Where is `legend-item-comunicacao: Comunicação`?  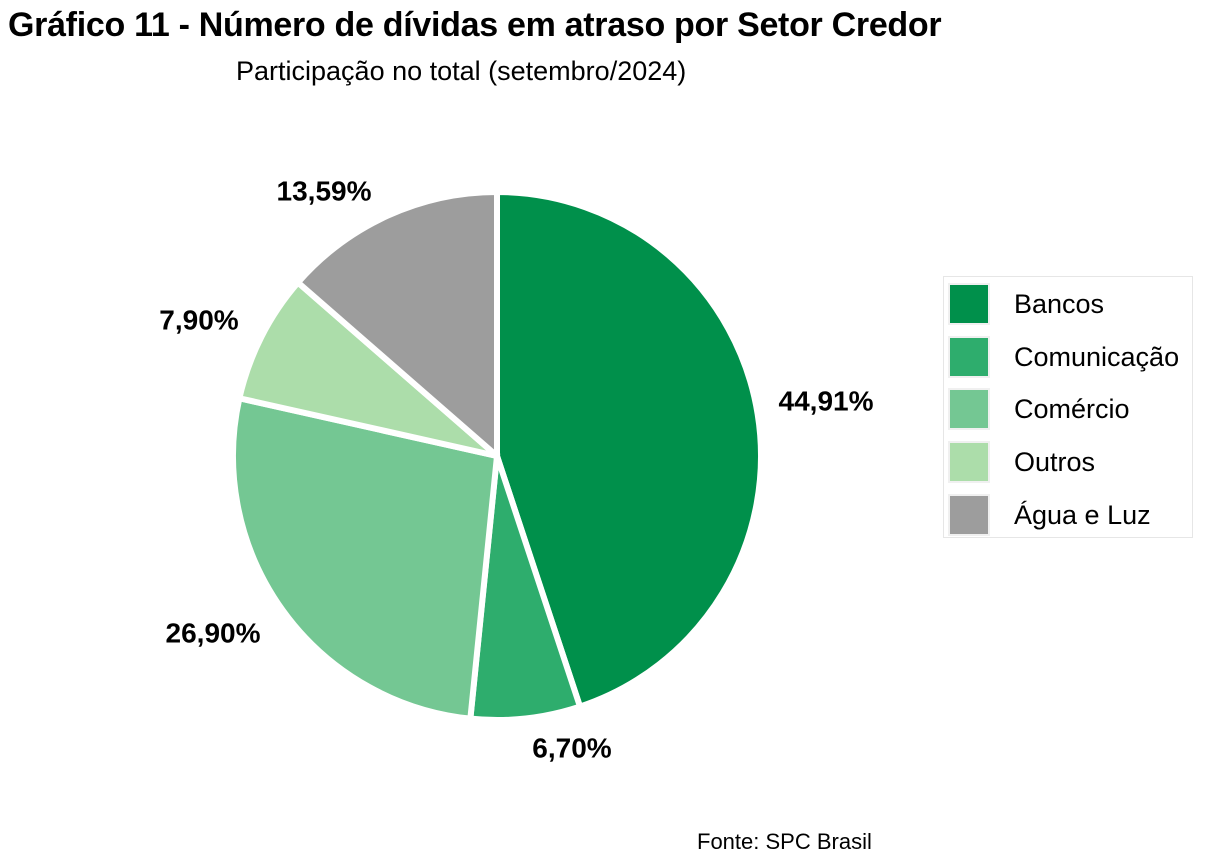
legend-item-comunicacao: Comunicação is located at coordinates (1070, 357).